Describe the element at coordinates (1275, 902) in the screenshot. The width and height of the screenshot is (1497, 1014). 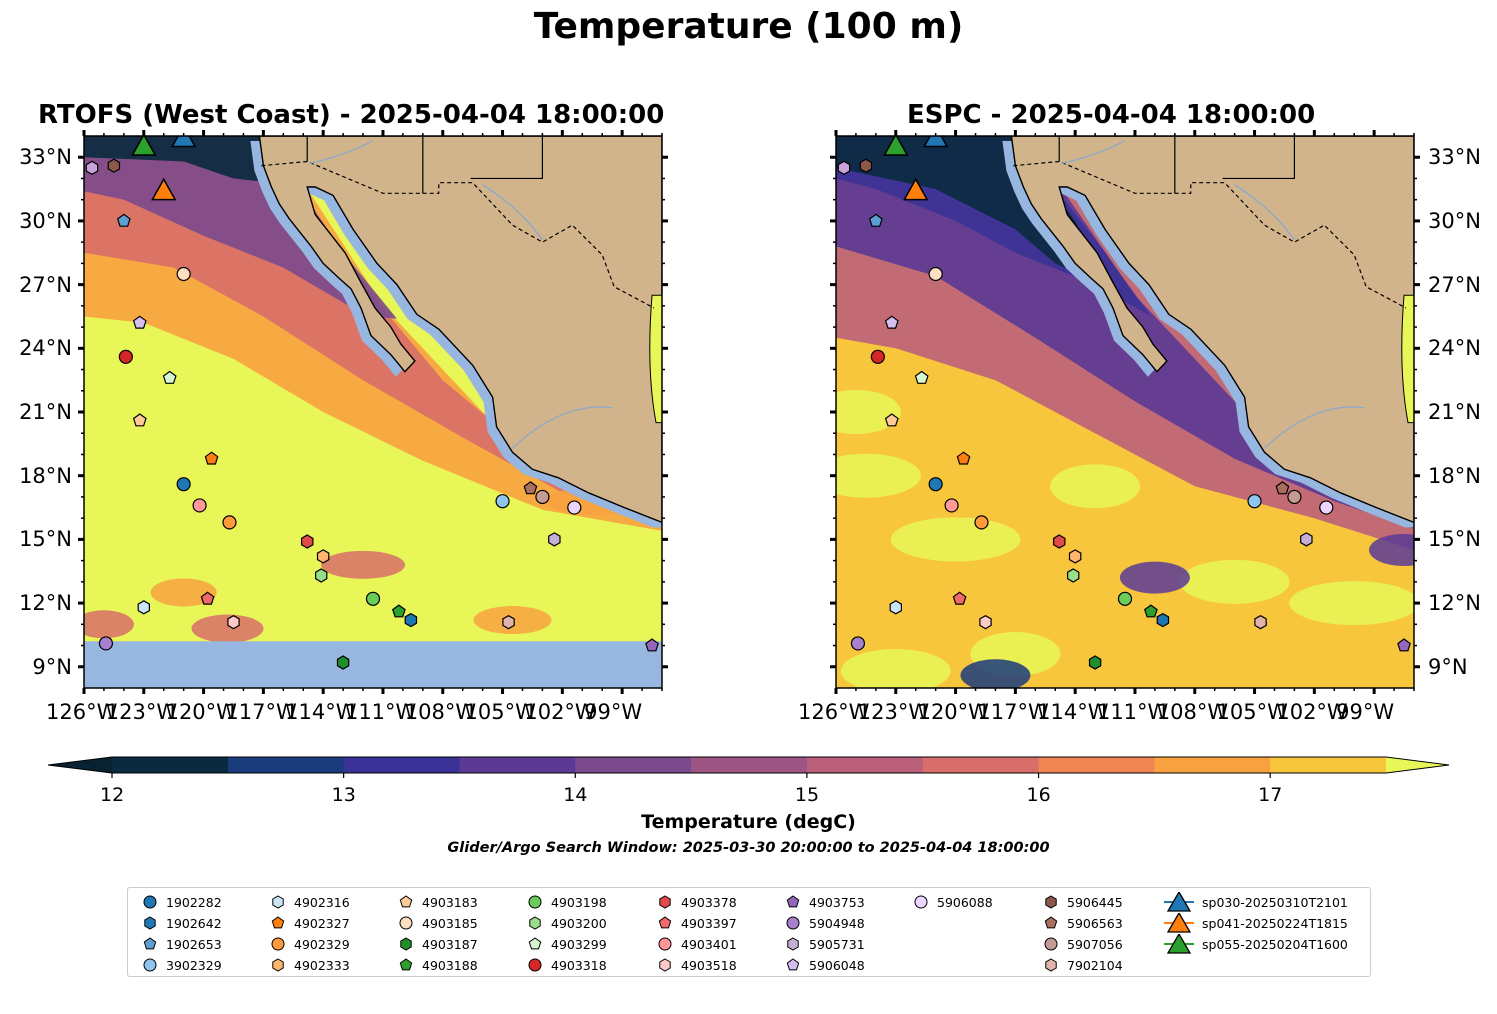
I see `legend-label: sp030-20250310T2101` at that location.